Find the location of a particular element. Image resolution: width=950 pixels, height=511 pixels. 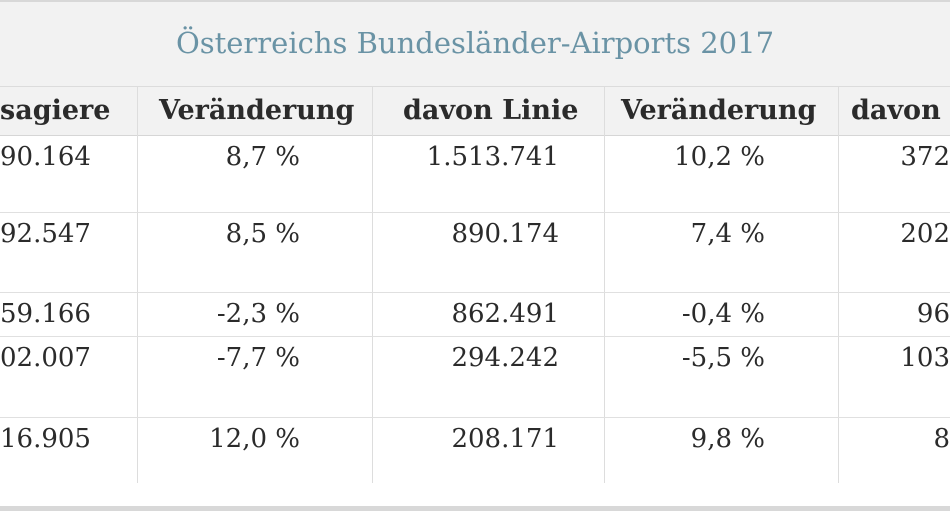

cell-passagiere: 16.905 is located at coordinates (45, 439).